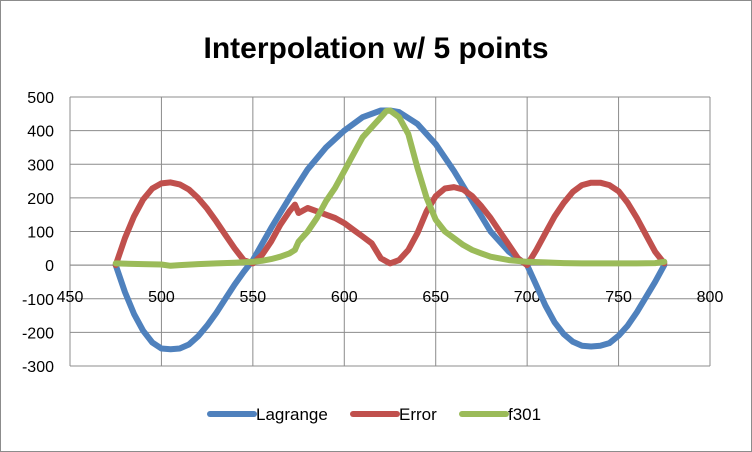 Image resolution: width=752 pixels, height=452 pixels. Describe the element at coordinates (376, 48) in the screenshot. I see `chart-title: Interpolation w/ 5 points` at that location.